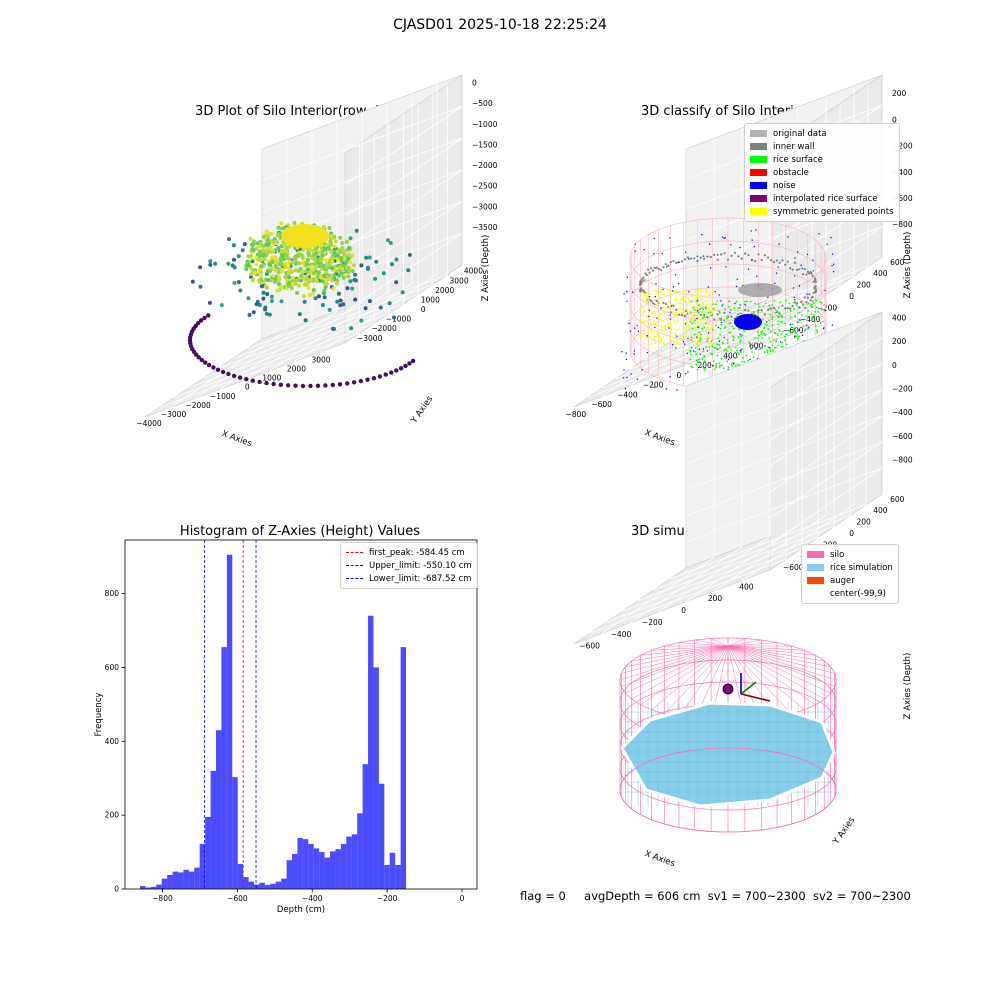 This screenshot has width=1000, height=1000. What do you see at coordinates (850, 567) in the screenshot?
I see `plot4-legend-entry: rice simulation` at bounding box center [850, 567].